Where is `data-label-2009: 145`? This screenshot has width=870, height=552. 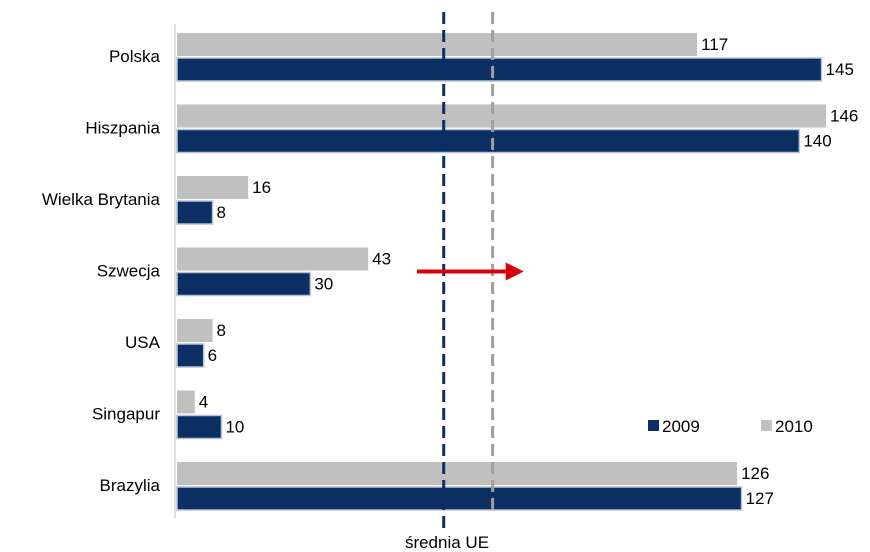
data-label-2009: 145 is located at coordinates (840, 69).